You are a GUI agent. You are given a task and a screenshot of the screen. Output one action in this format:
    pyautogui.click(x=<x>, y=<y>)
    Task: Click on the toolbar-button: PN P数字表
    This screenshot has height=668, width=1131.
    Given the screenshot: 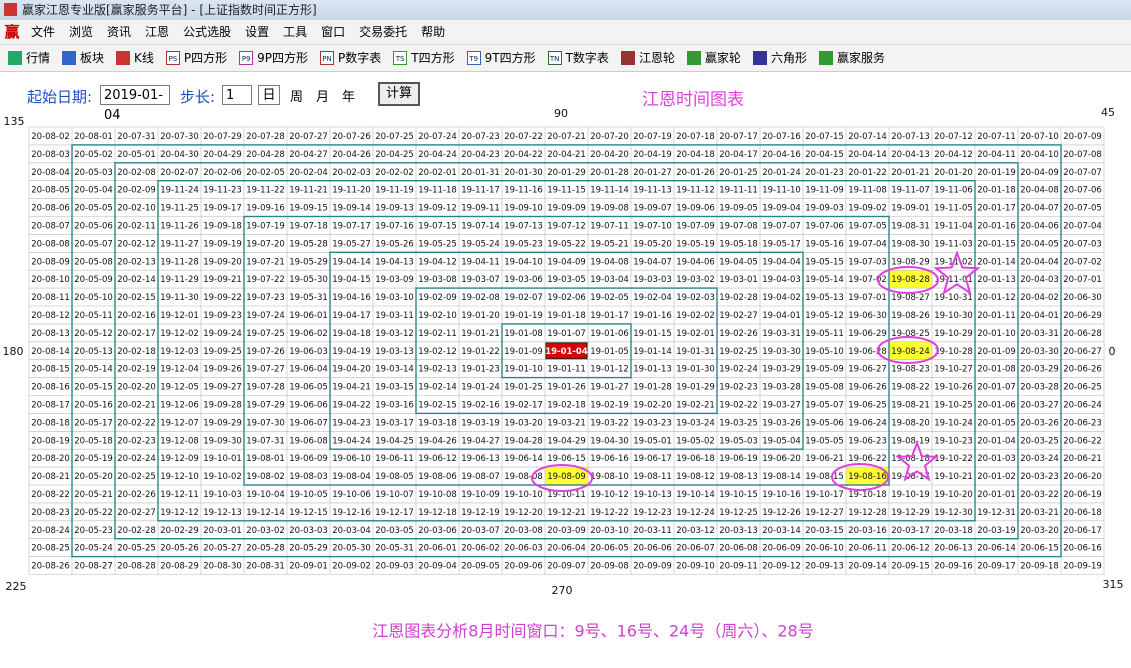 What is the action you would take?
    pyautogui.click(x=350, y=58)
    